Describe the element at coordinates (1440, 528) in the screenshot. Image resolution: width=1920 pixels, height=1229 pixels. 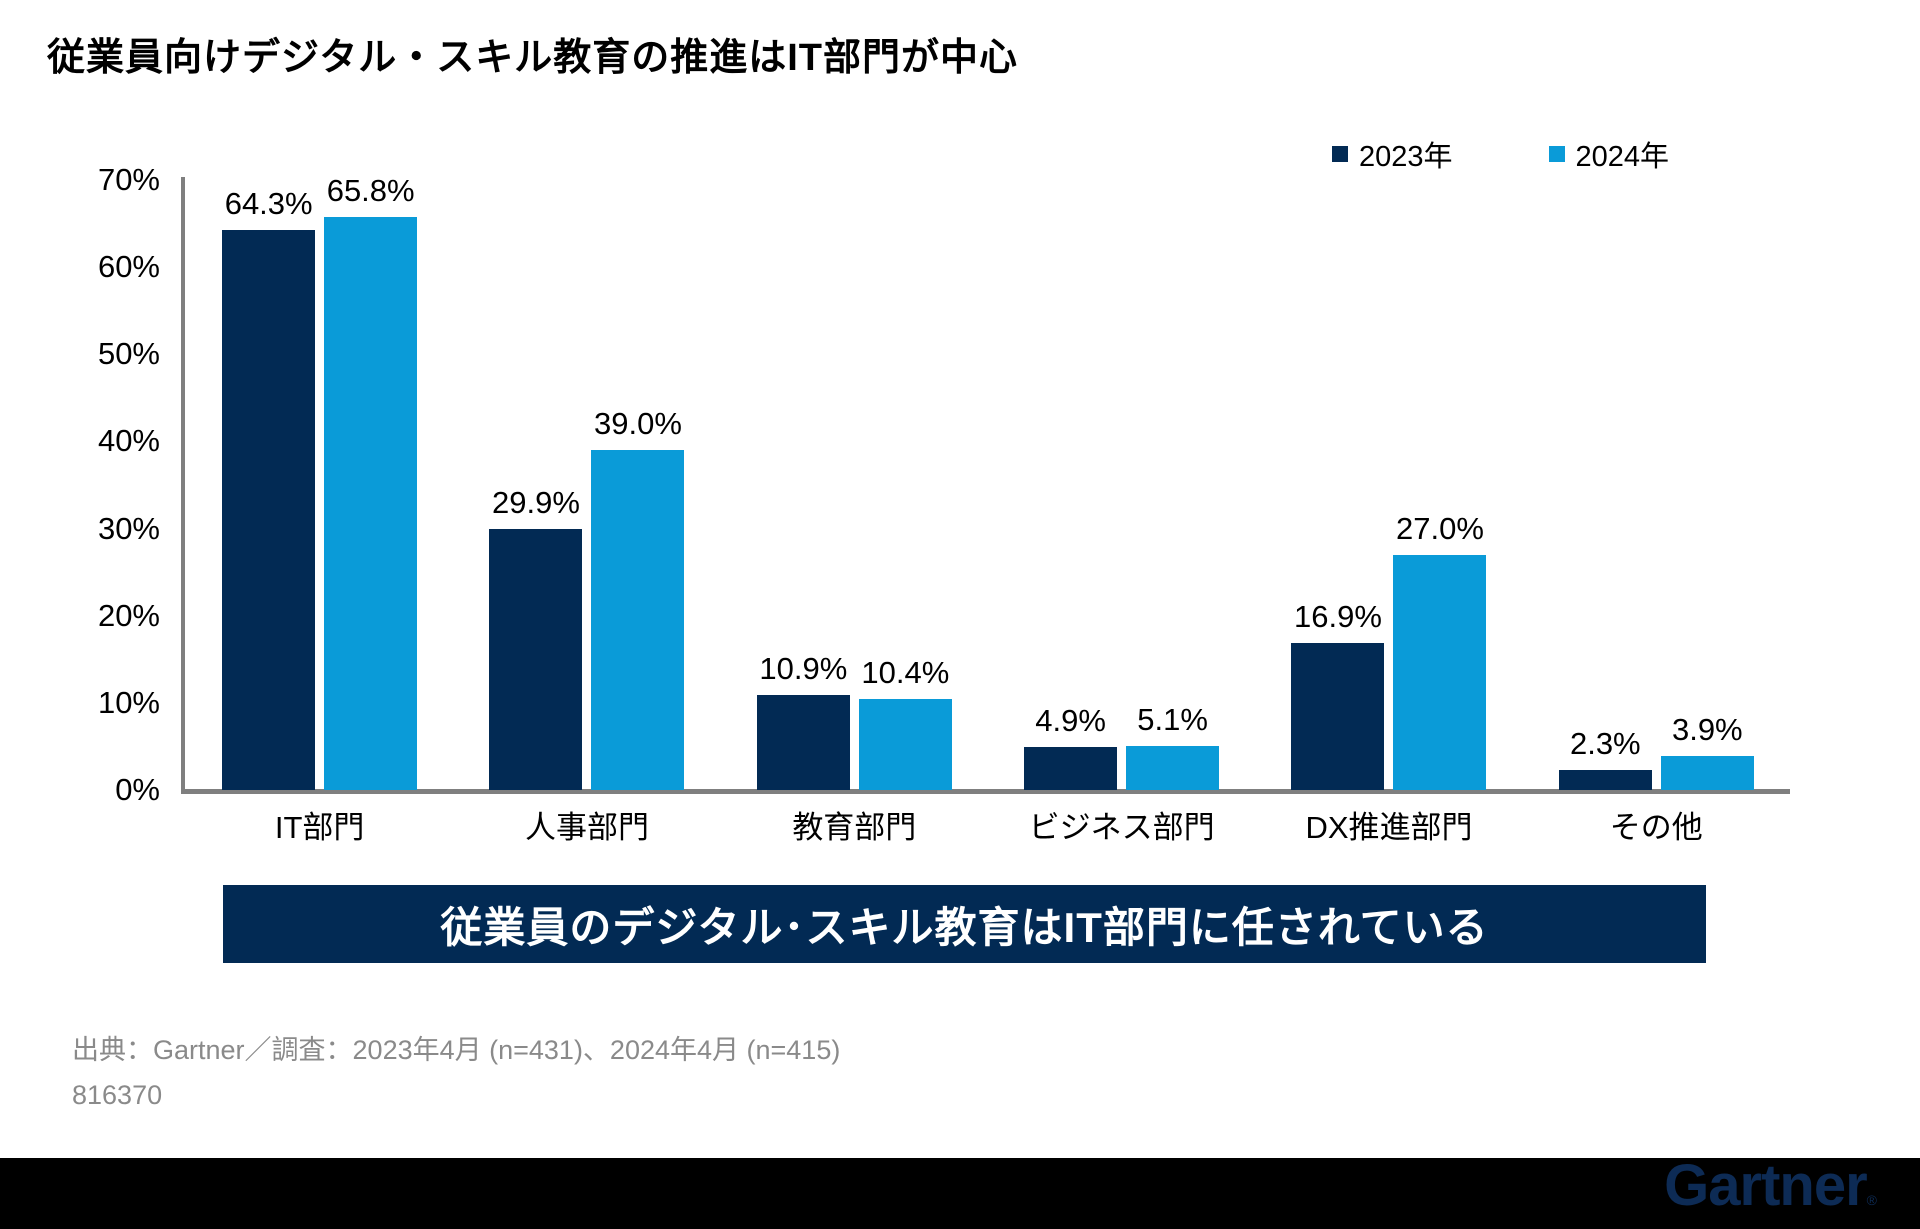
I see `value-label: 27.0%` at that location.